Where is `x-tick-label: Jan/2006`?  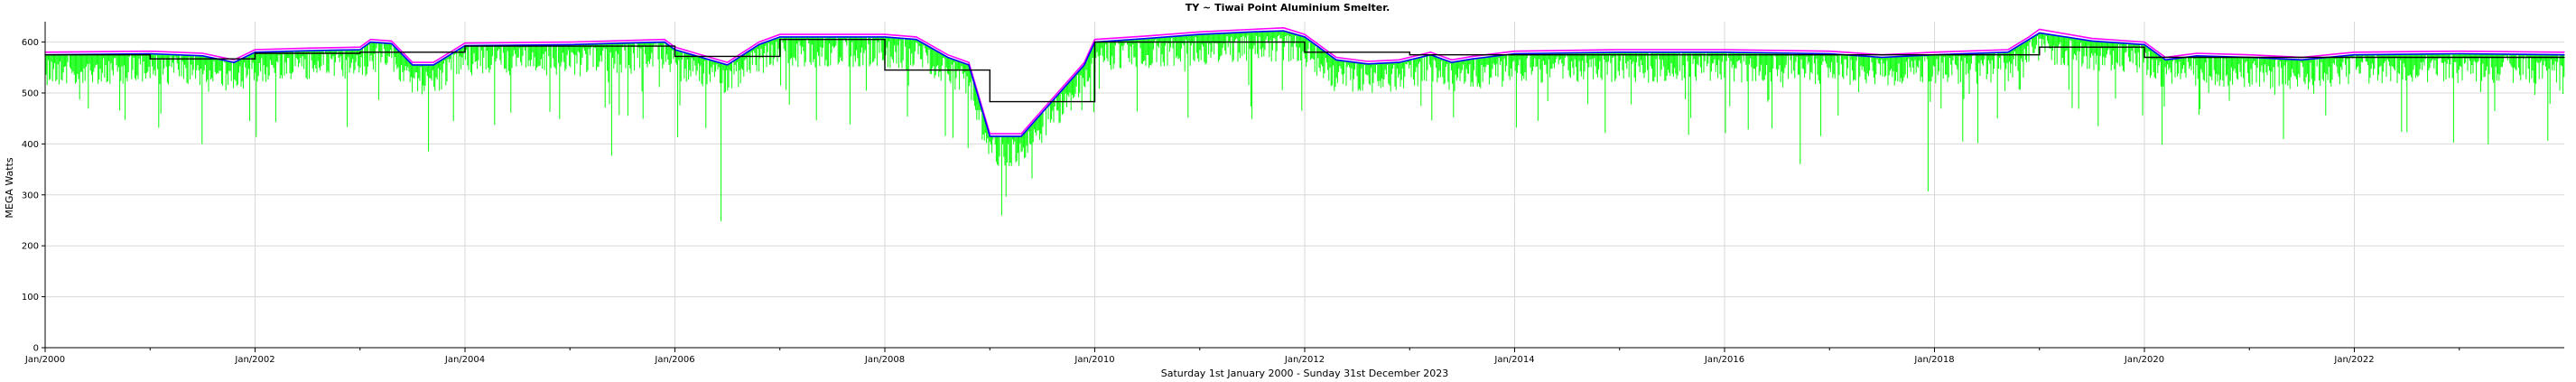 x-tick-label: Jan/2006 is located at coordinates (674, 360).